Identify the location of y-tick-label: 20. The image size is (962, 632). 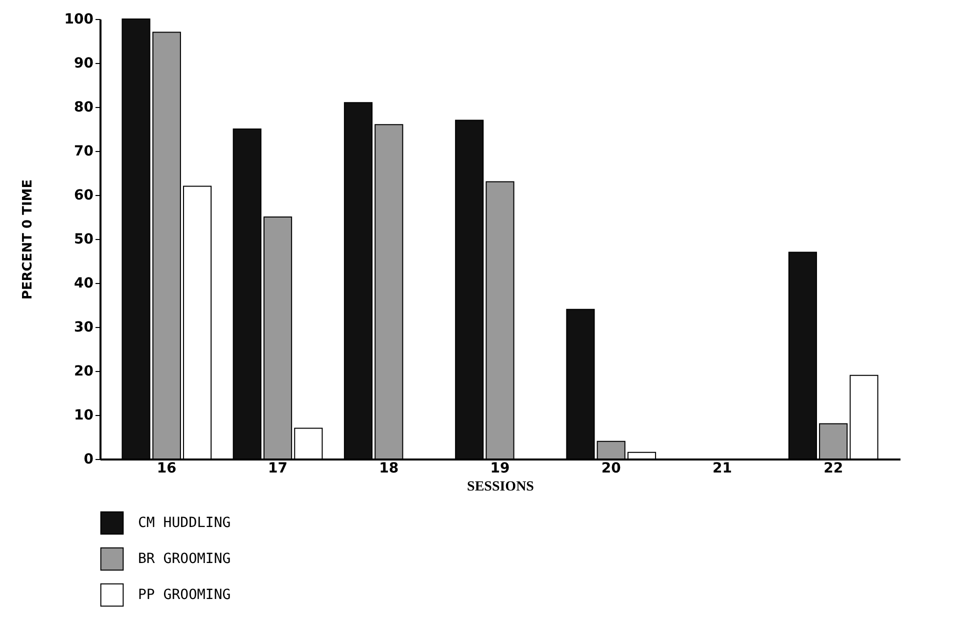
(84, 372).